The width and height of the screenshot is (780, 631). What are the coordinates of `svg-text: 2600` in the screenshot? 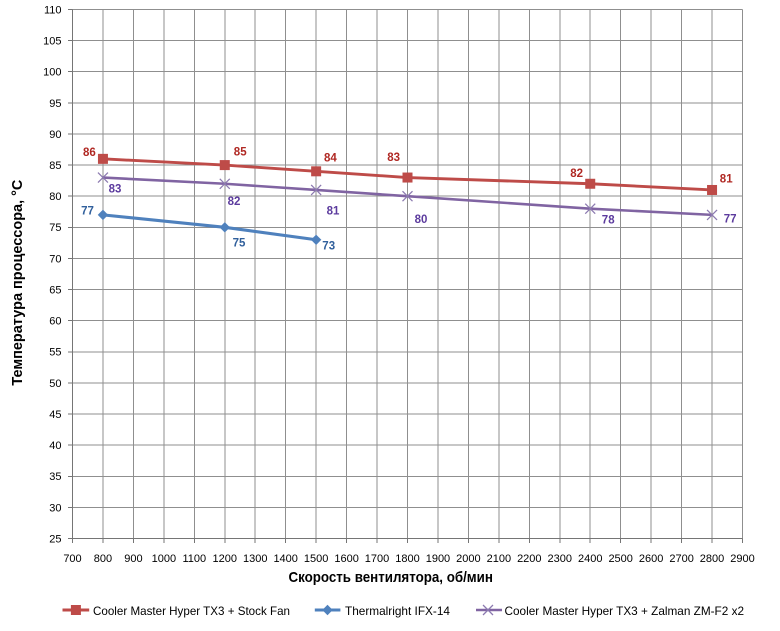 It's located at (651, 559).